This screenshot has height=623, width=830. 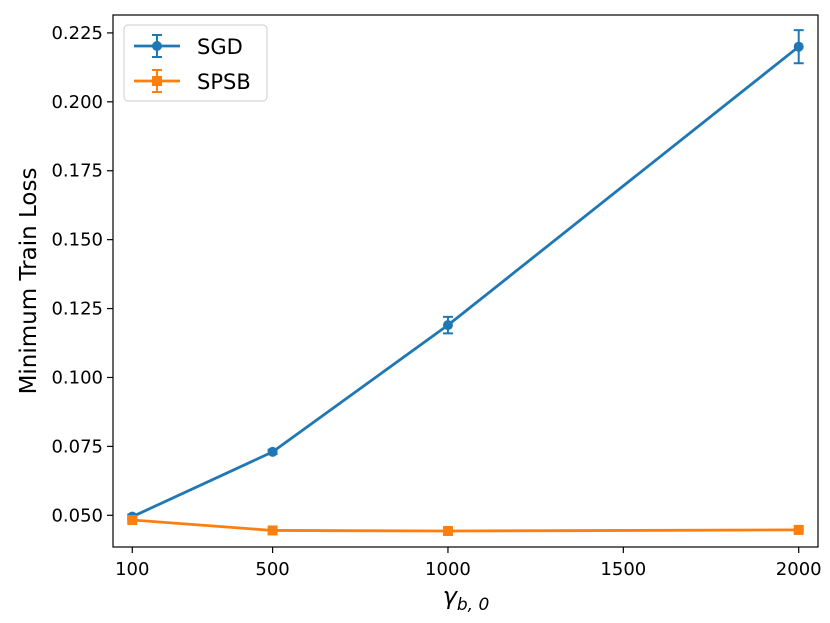 I want to click on x-axis-label: γb, 0, so click(x=466, y=598).